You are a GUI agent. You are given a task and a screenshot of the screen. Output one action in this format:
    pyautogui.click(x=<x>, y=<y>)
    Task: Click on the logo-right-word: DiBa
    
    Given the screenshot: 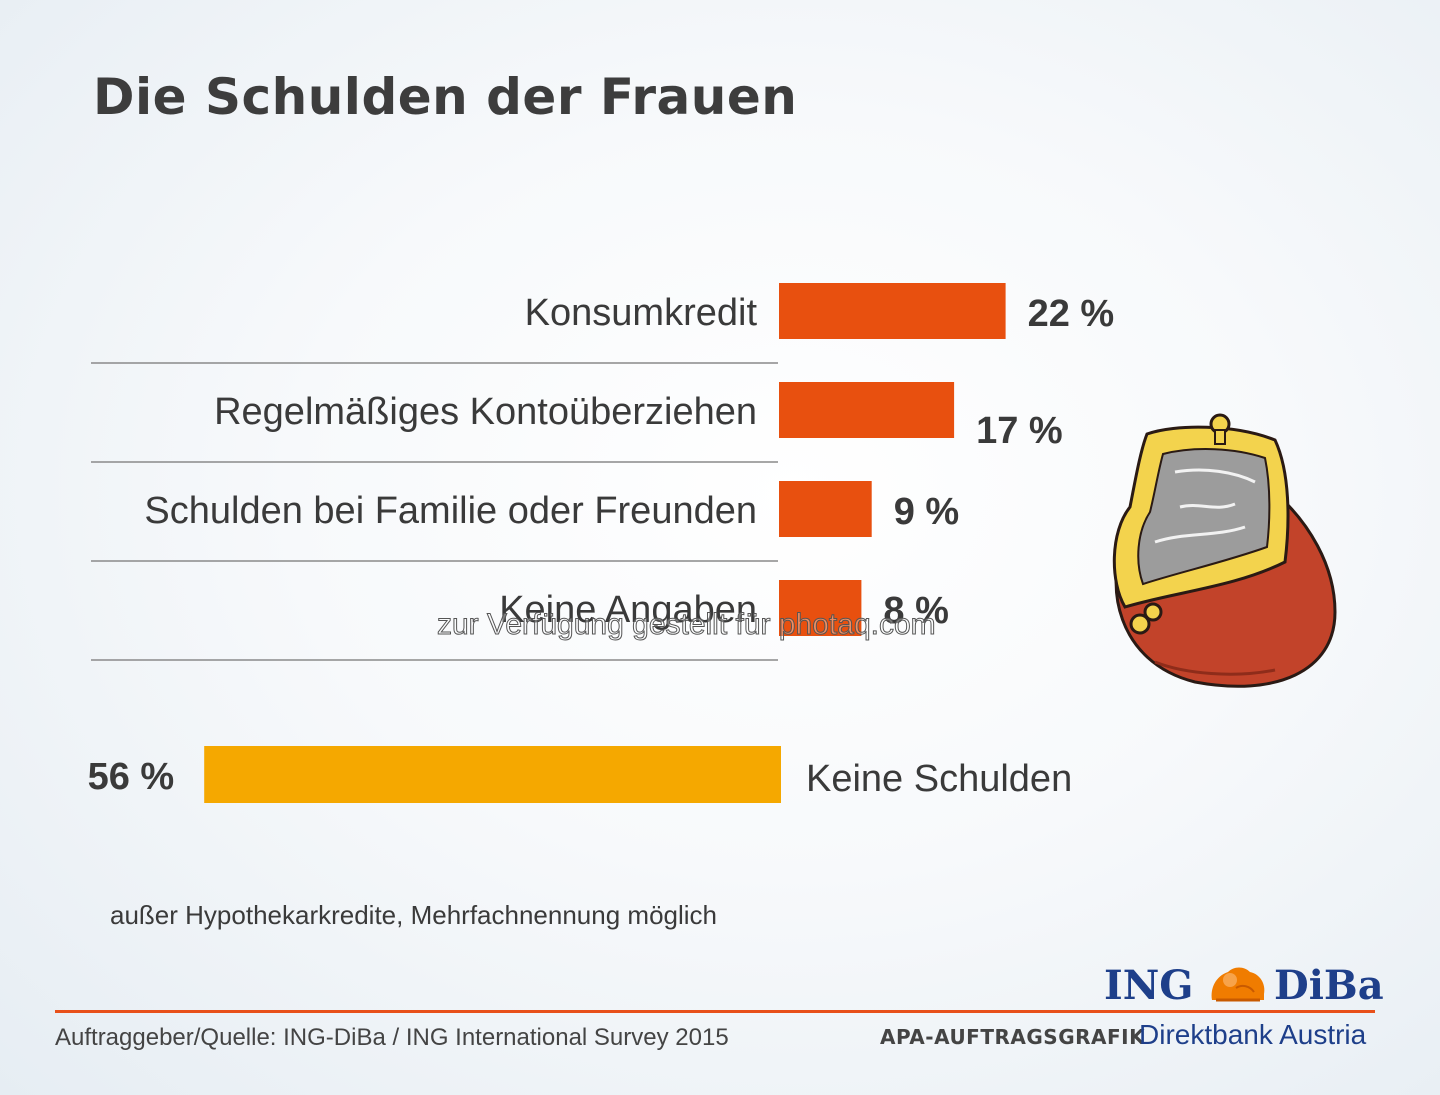 What is the action you would take?
    pyautogui.click(x=1329, y=985)
    